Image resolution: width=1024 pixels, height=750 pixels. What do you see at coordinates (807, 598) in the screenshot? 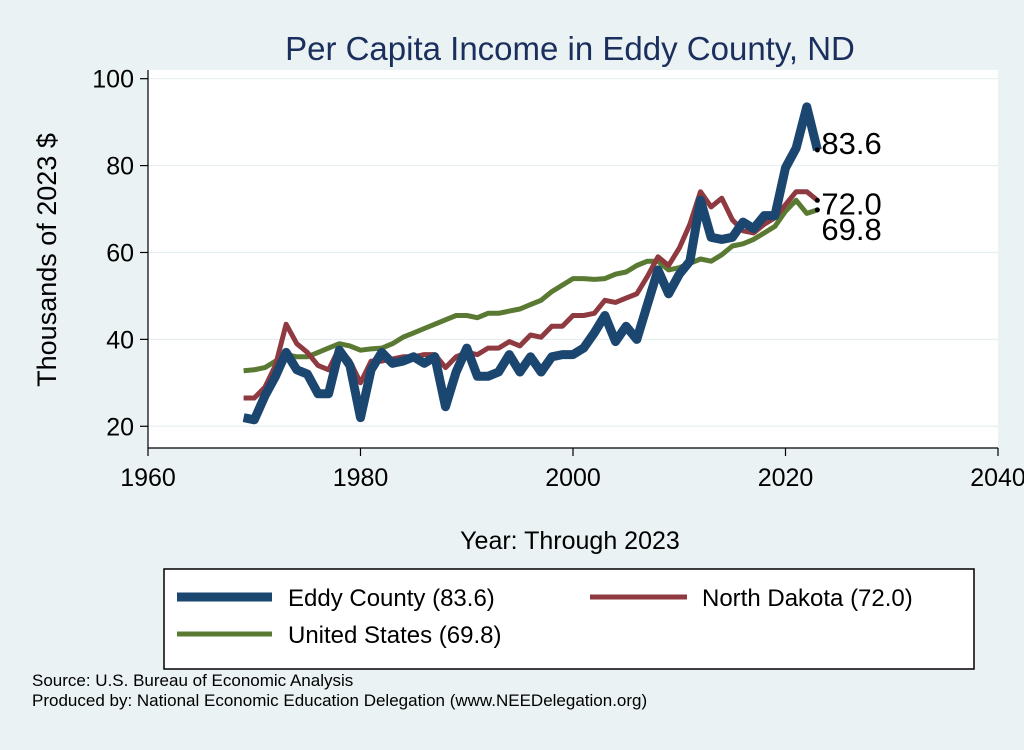
I see `legend-label-north-dakota: North Dakota (72.0)` at bounding box center [807, 598].